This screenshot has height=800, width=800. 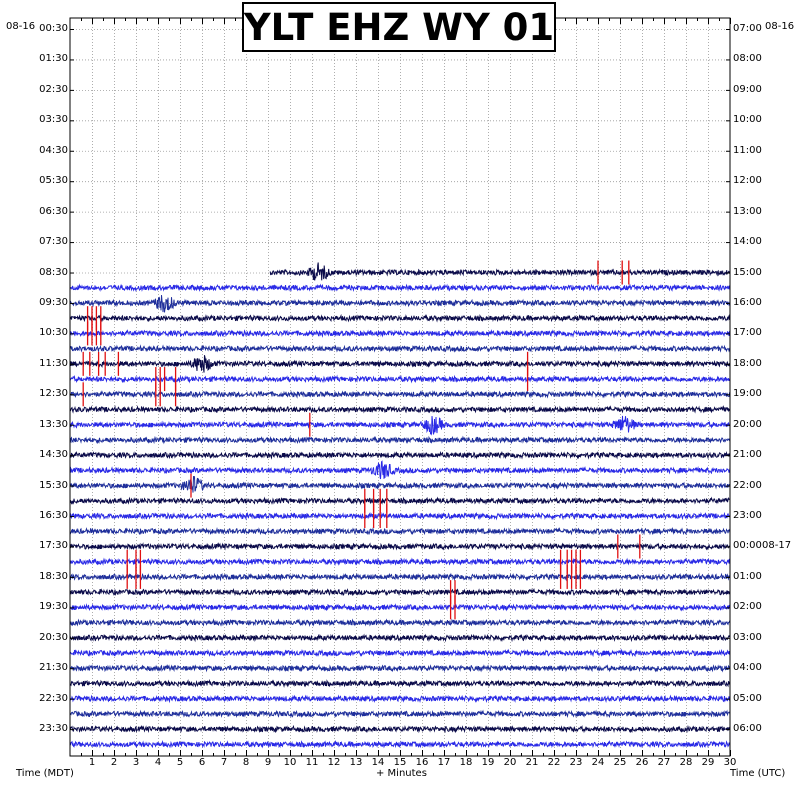 What do you see at coordinates (158, 762) in the screenshot?
I see `x-tick-label: 4` at bounding box center [158, 762].